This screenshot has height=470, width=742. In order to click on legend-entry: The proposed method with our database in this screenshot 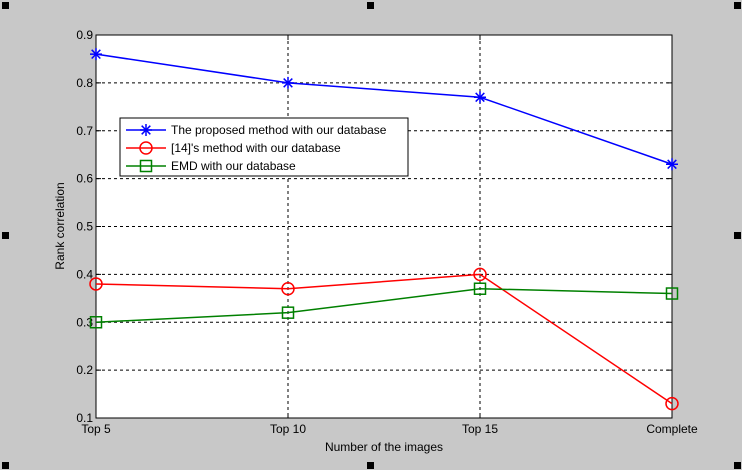, I will do `click(256, 130)`.